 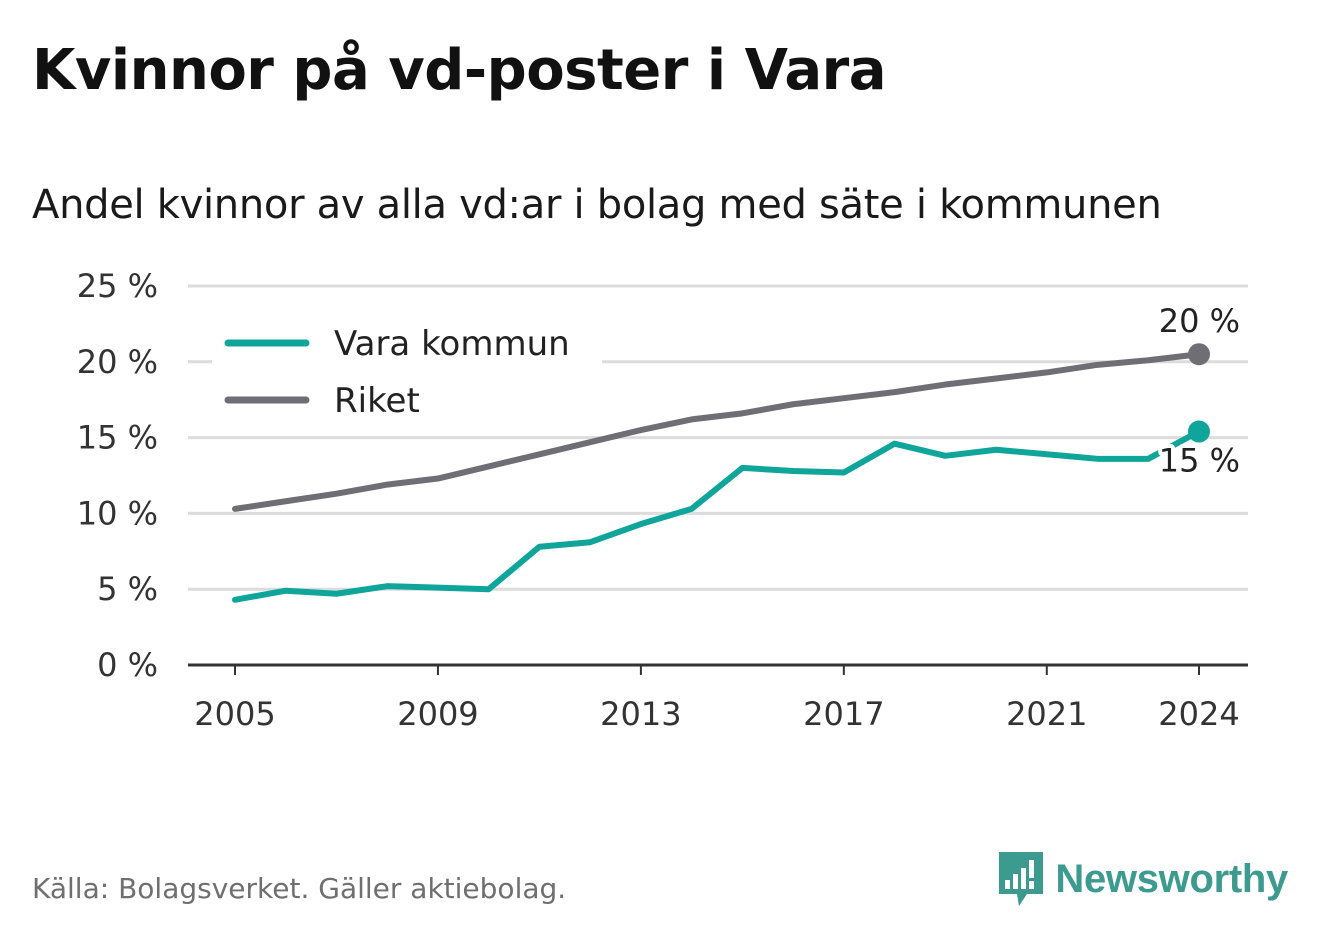 What do you see at coordinates (117, 286) in the screenshot?
I see `y-tick-label-25: 25 %` at bounding box center [117, 286].